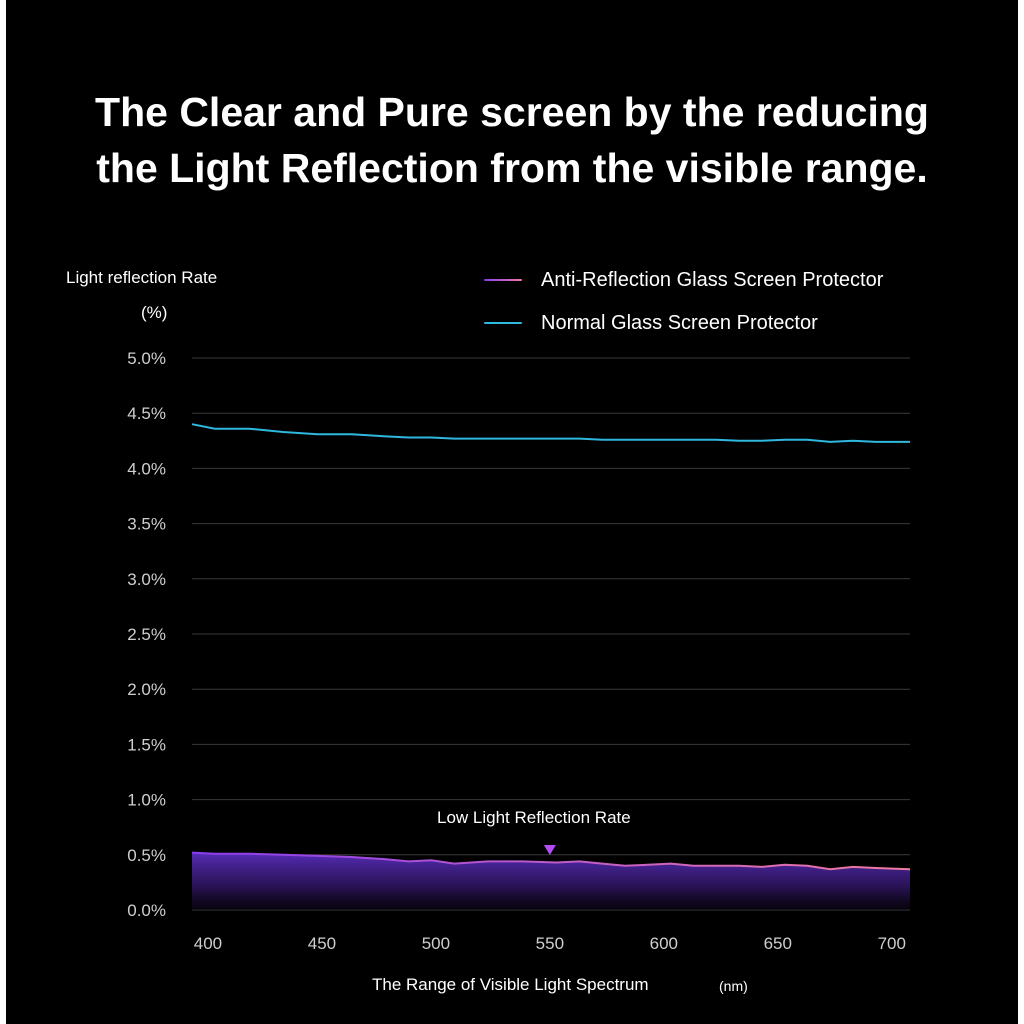 The height and width of the screenshot is (1024, 1024). What do you see at coordinates (146, 855) in the screenshot?
I see `y-tick-label: 0.5%` at bounding box center [146, 855].